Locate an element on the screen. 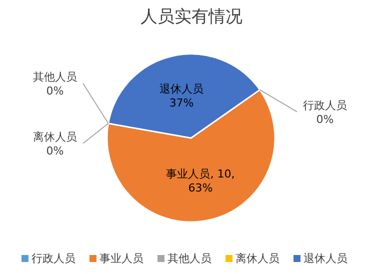 This screenshot has width=383, height=274. legend-label: 其他人员 is located at coordinates (190, 258).